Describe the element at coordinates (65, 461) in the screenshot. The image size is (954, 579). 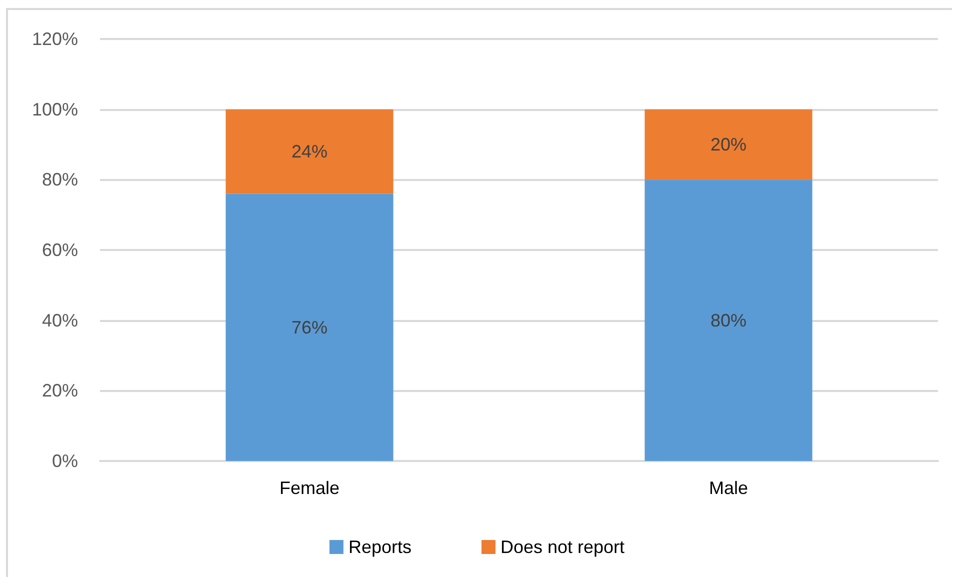
I see `y-tick-label: 0%` at that location.